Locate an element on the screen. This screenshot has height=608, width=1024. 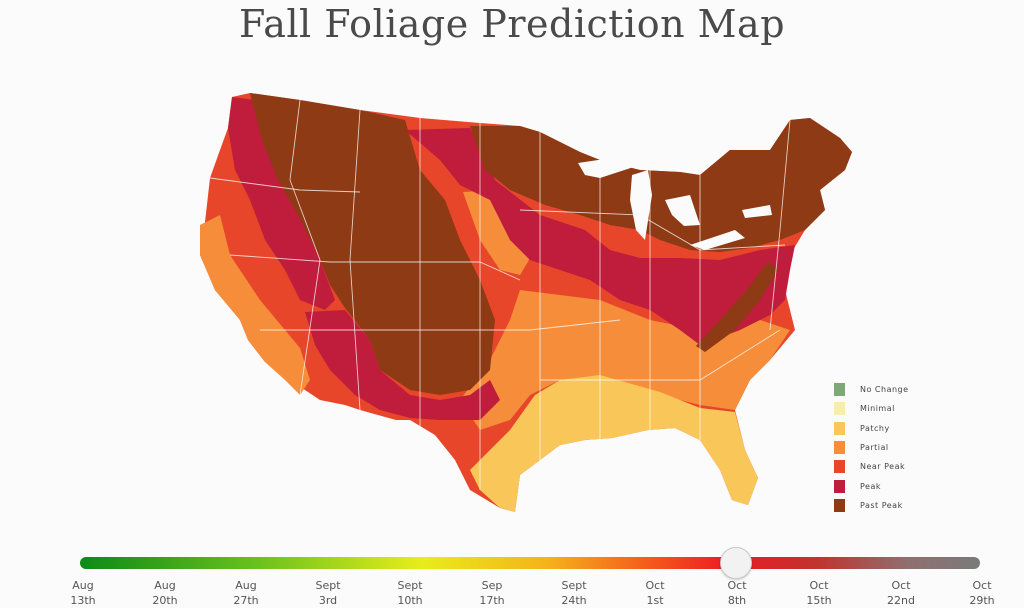
timeline-tick: Oct 1st is located at coordinates (655, 593).